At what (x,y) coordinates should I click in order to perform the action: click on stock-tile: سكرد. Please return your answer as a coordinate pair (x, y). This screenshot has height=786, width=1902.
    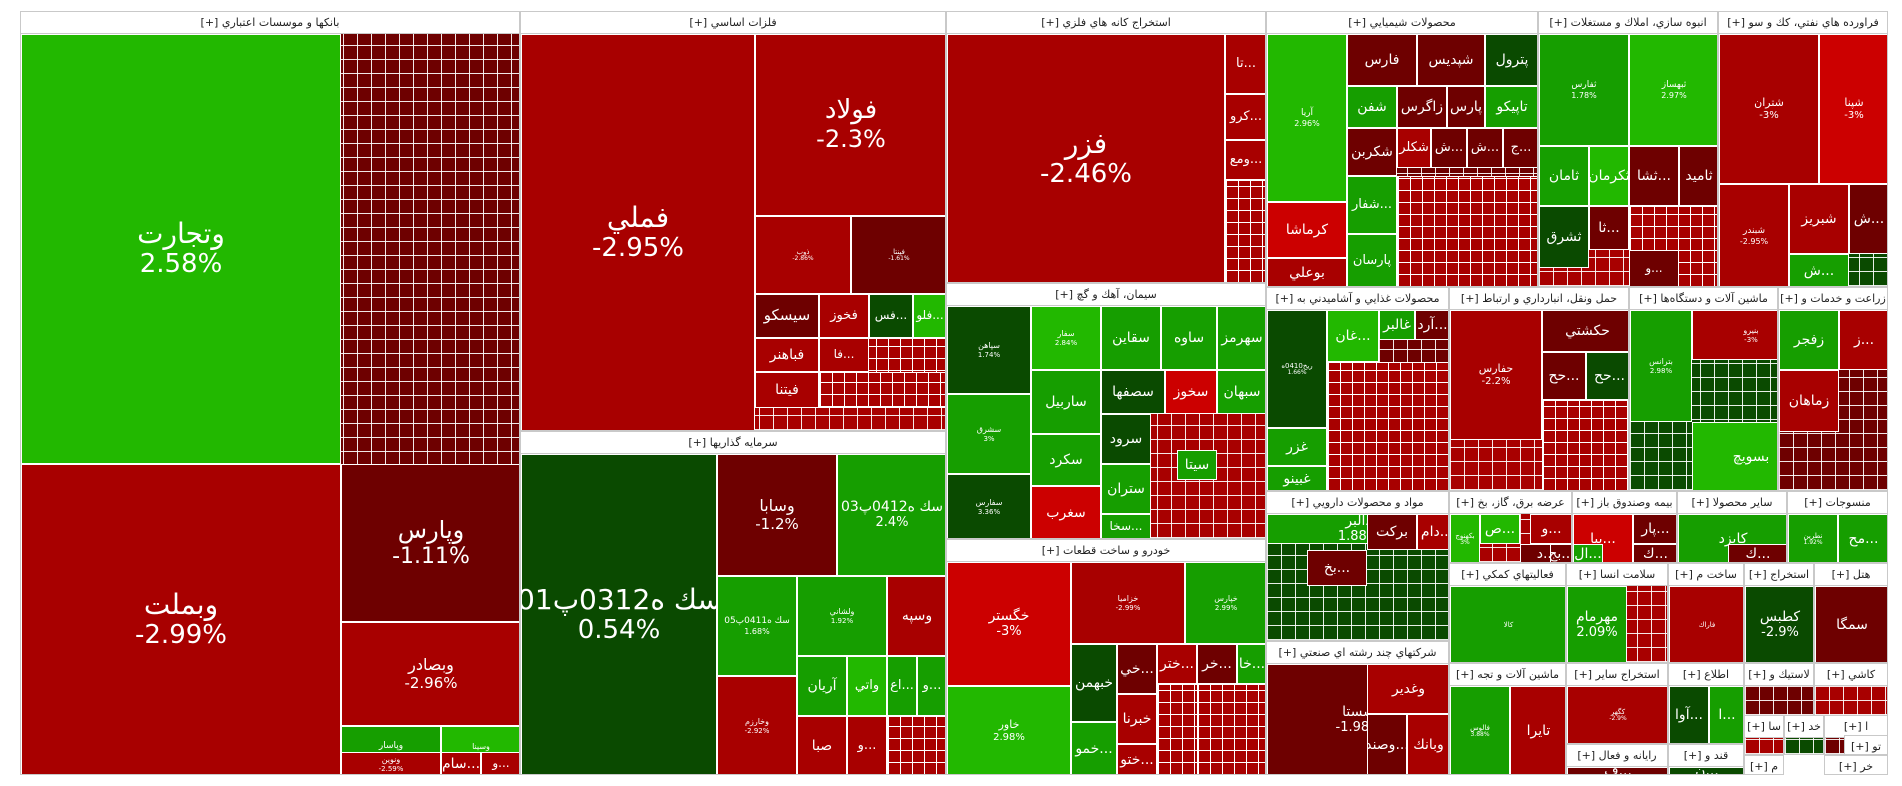
    Looking at the image, I should click on (1066, 460).